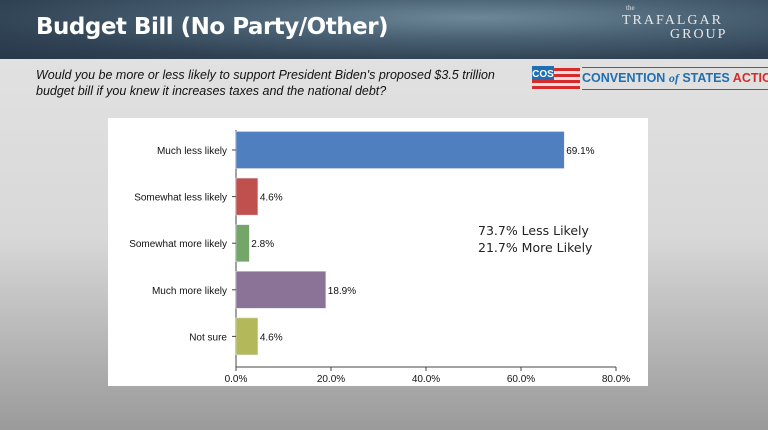 The width and height of the screenshot is (768, 430). I want to click on x-tick-label: 20.0%, so click(331, 379).